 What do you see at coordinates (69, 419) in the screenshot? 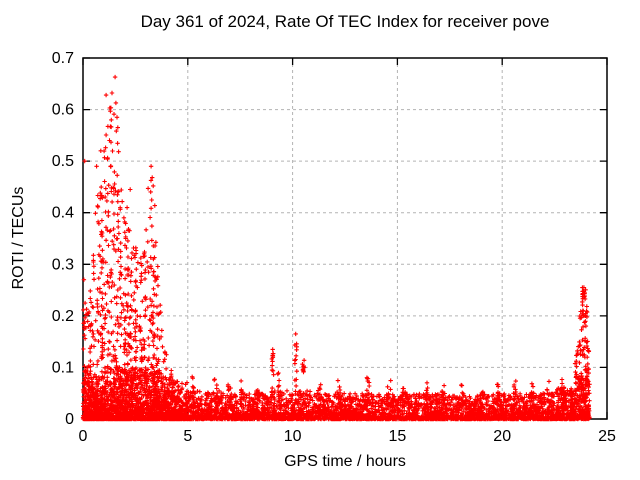
I see `y-tick-label: 0` at bounding box center [69, 419].